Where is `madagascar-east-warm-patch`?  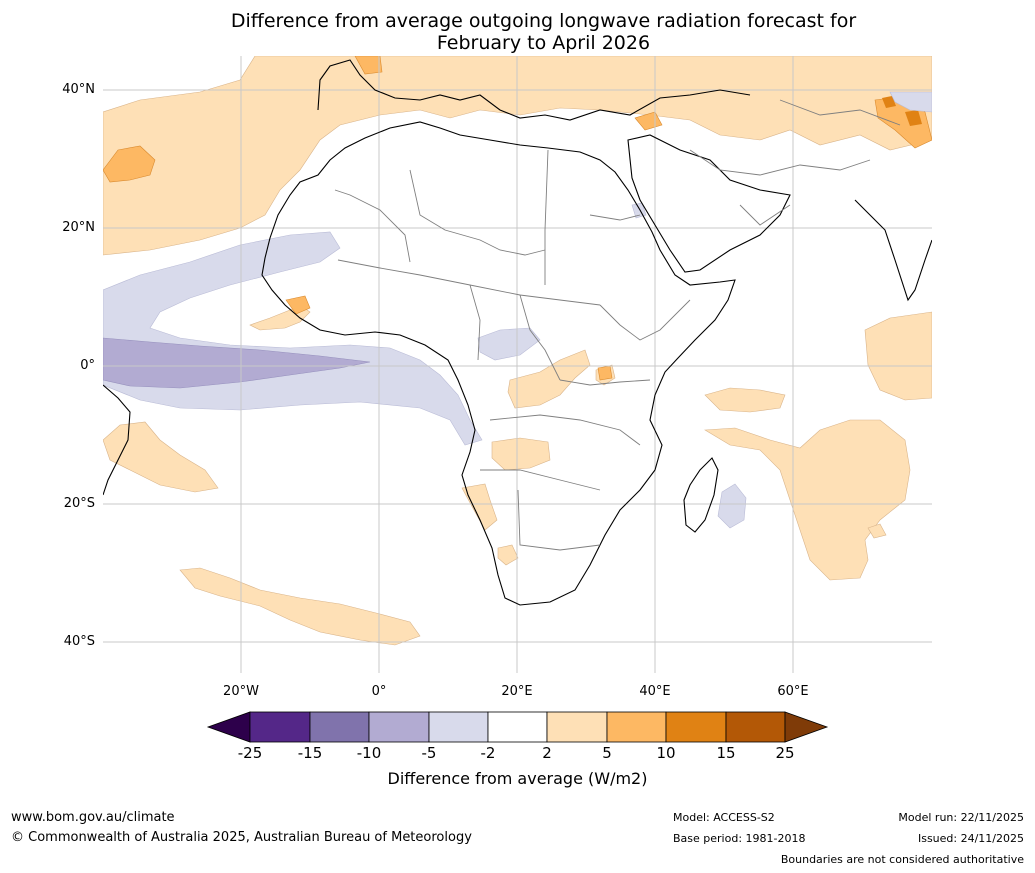 madagascar-east-warm-patch is located at coordinates (745, 400).